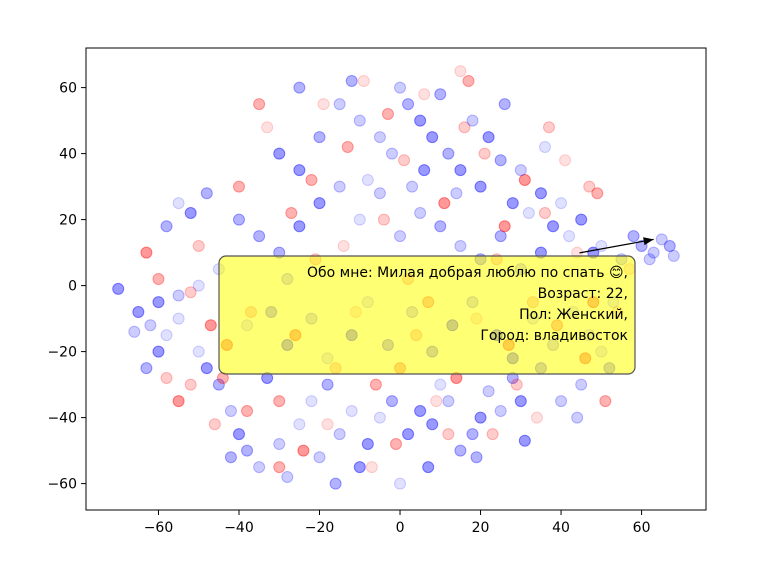  I want to click on x-tick-label: −20, so click(320, 528).